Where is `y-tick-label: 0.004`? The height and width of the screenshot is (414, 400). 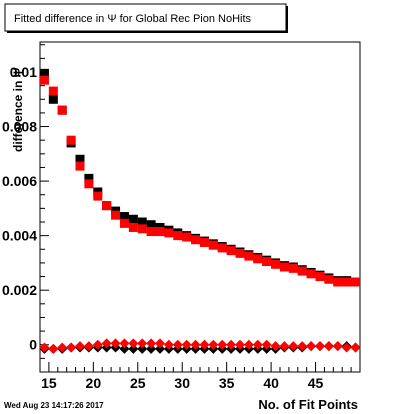
y-tick-label: 0.004 is located at coordinates (19, 236).